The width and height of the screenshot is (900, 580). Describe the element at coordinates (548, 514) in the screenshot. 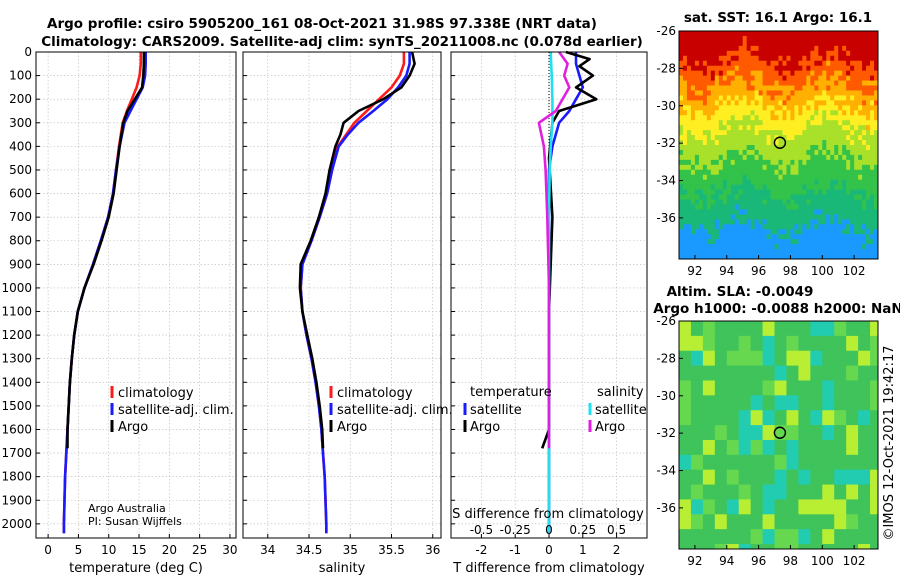

I see `s-diff-label: S difference from climatology` at that location.